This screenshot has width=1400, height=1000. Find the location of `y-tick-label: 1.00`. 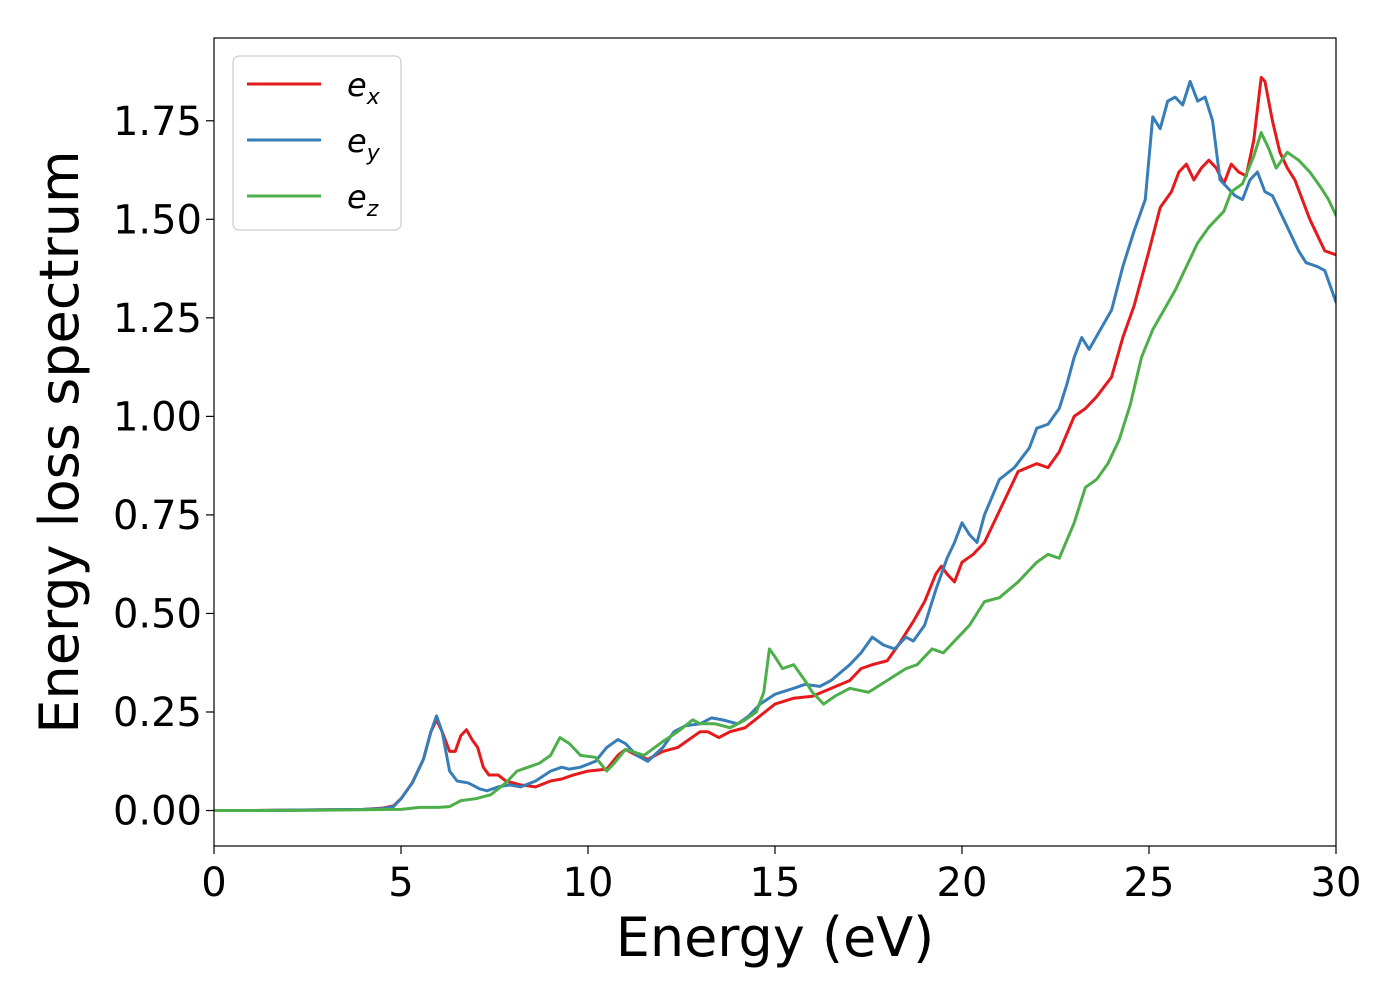

y-tick-label: 1.00 is located at coordinates (157, 417).